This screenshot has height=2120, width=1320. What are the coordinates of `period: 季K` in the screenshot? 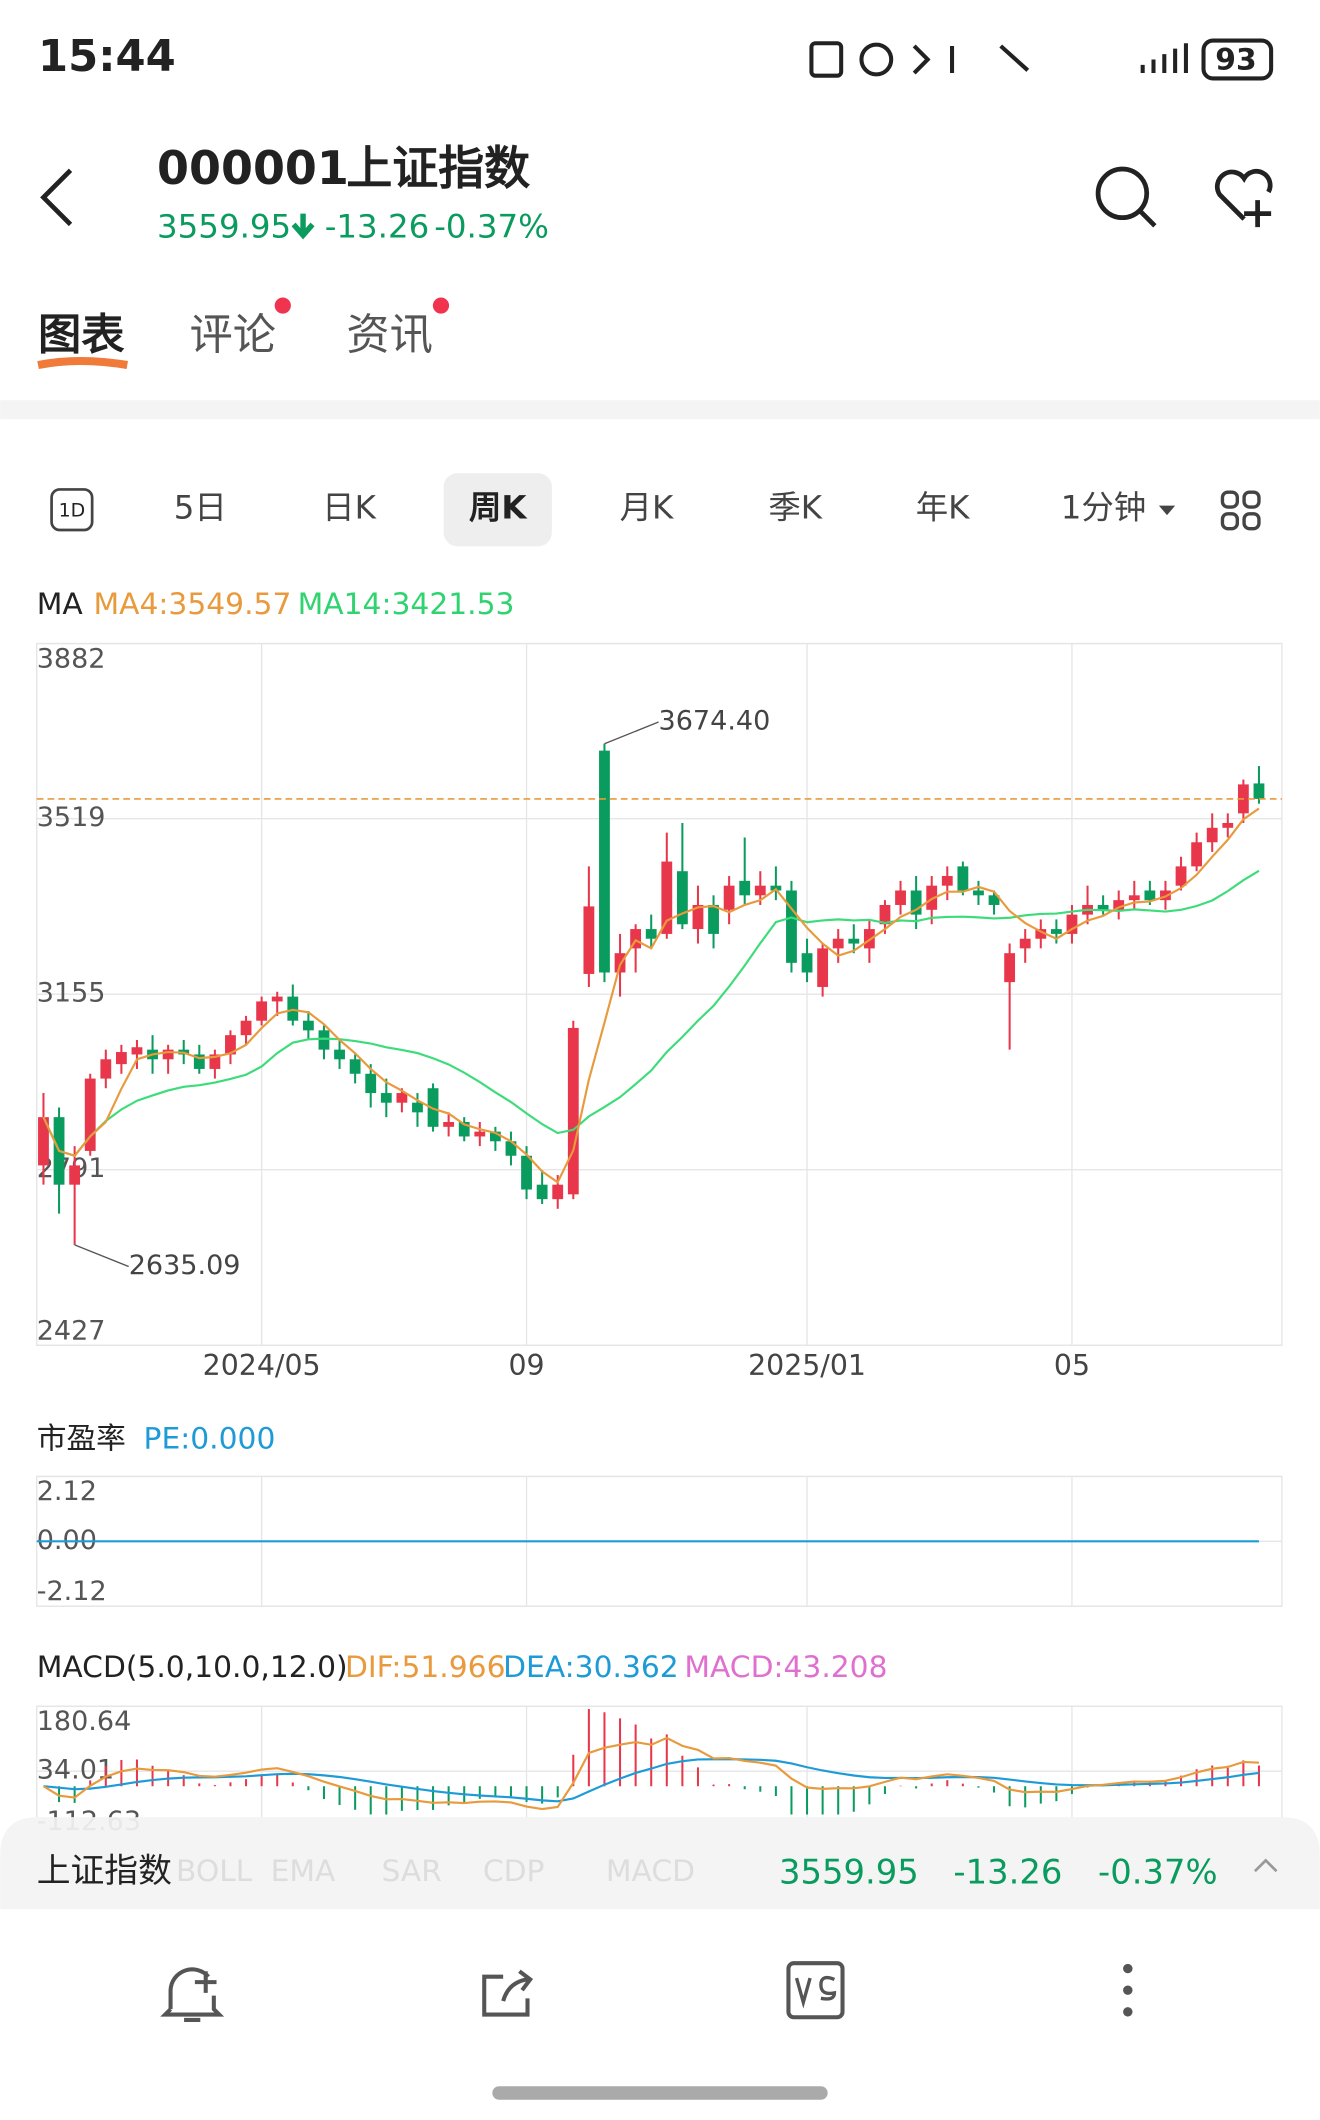 It's located at (795, 508).